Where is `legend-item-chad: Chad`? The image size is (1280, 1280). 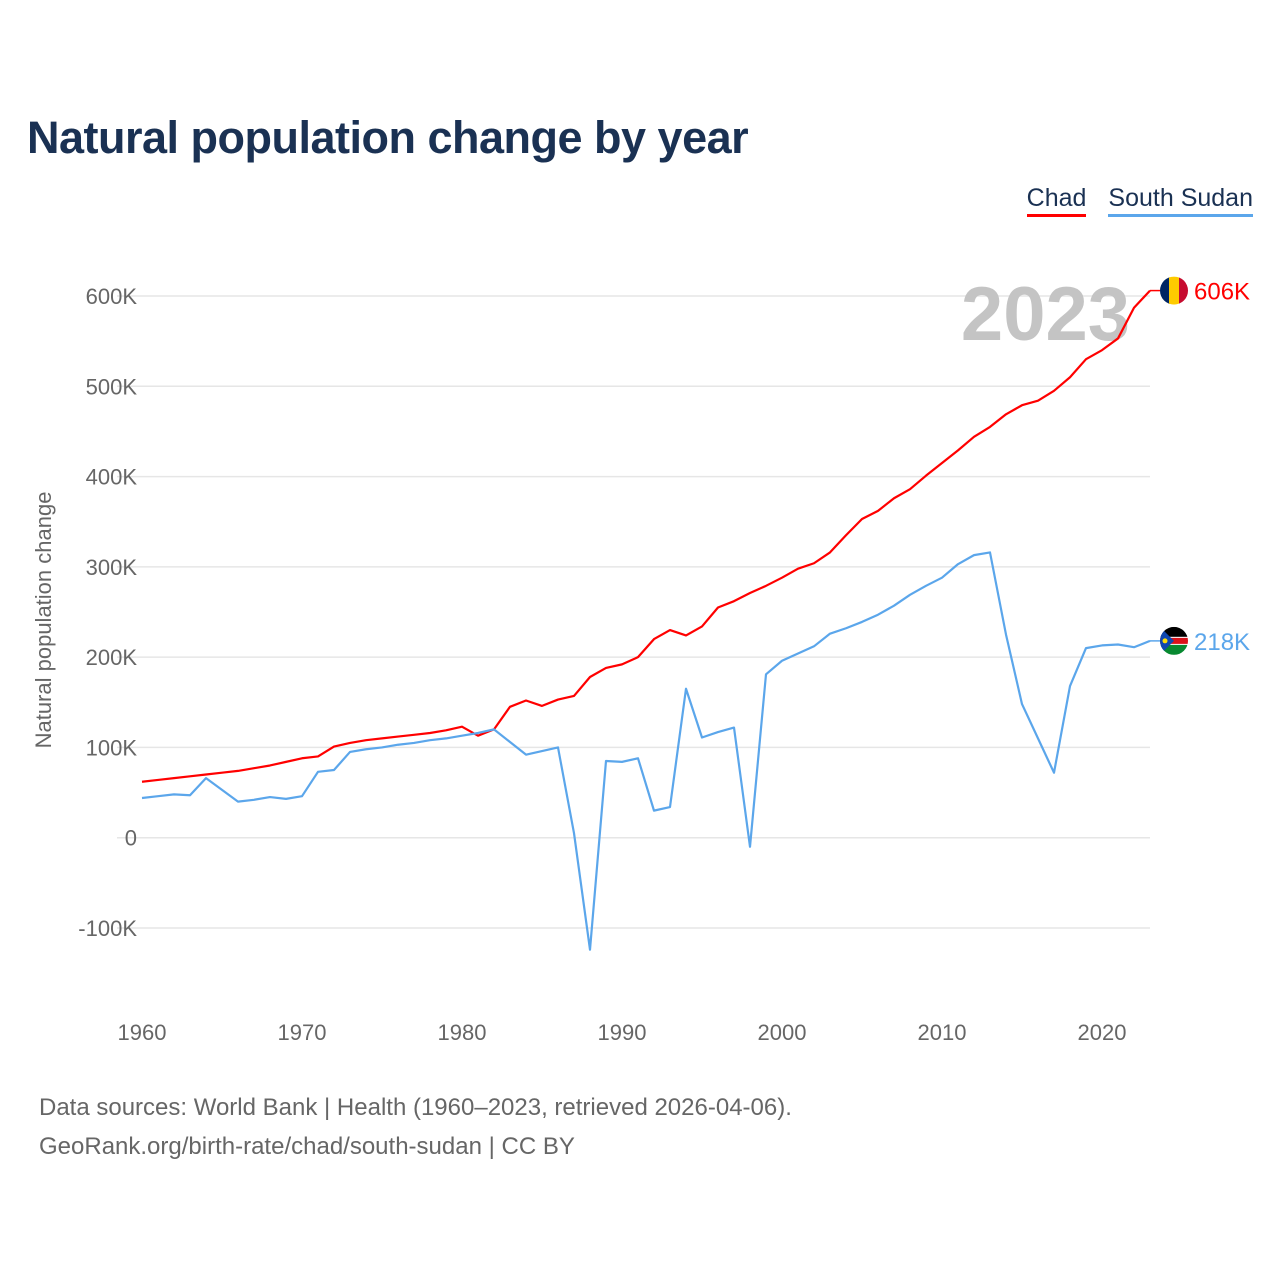
legend-item-chad: Chad is located at coordinates (1056, 200).